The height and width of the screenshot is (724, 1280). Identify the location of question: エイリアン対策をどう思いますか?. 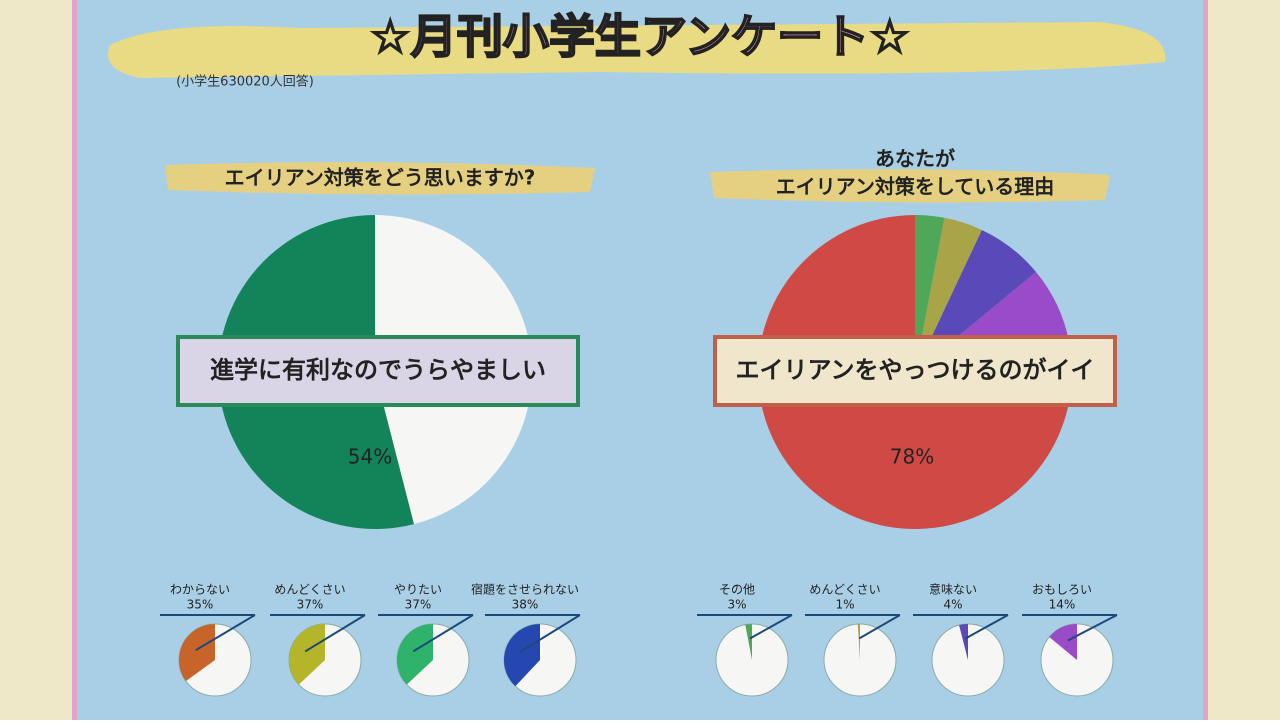
(380, 178).